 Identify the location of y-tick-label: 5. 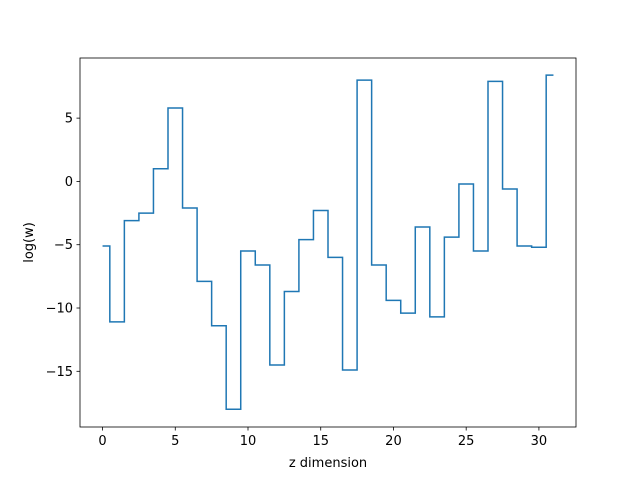
(69, 119).